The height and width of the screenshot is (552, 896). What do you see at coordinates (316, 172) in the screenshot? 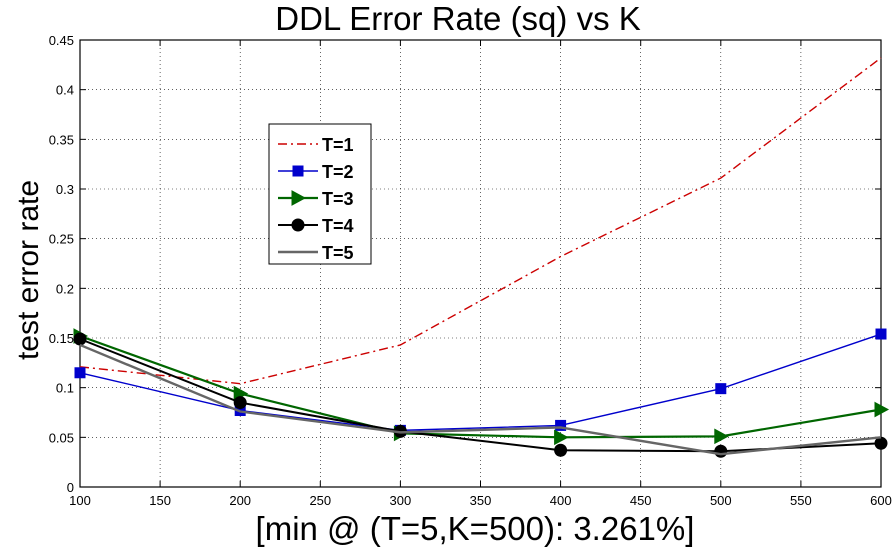
I see `legend-entry: T=2` at bounding box center [316, 172].